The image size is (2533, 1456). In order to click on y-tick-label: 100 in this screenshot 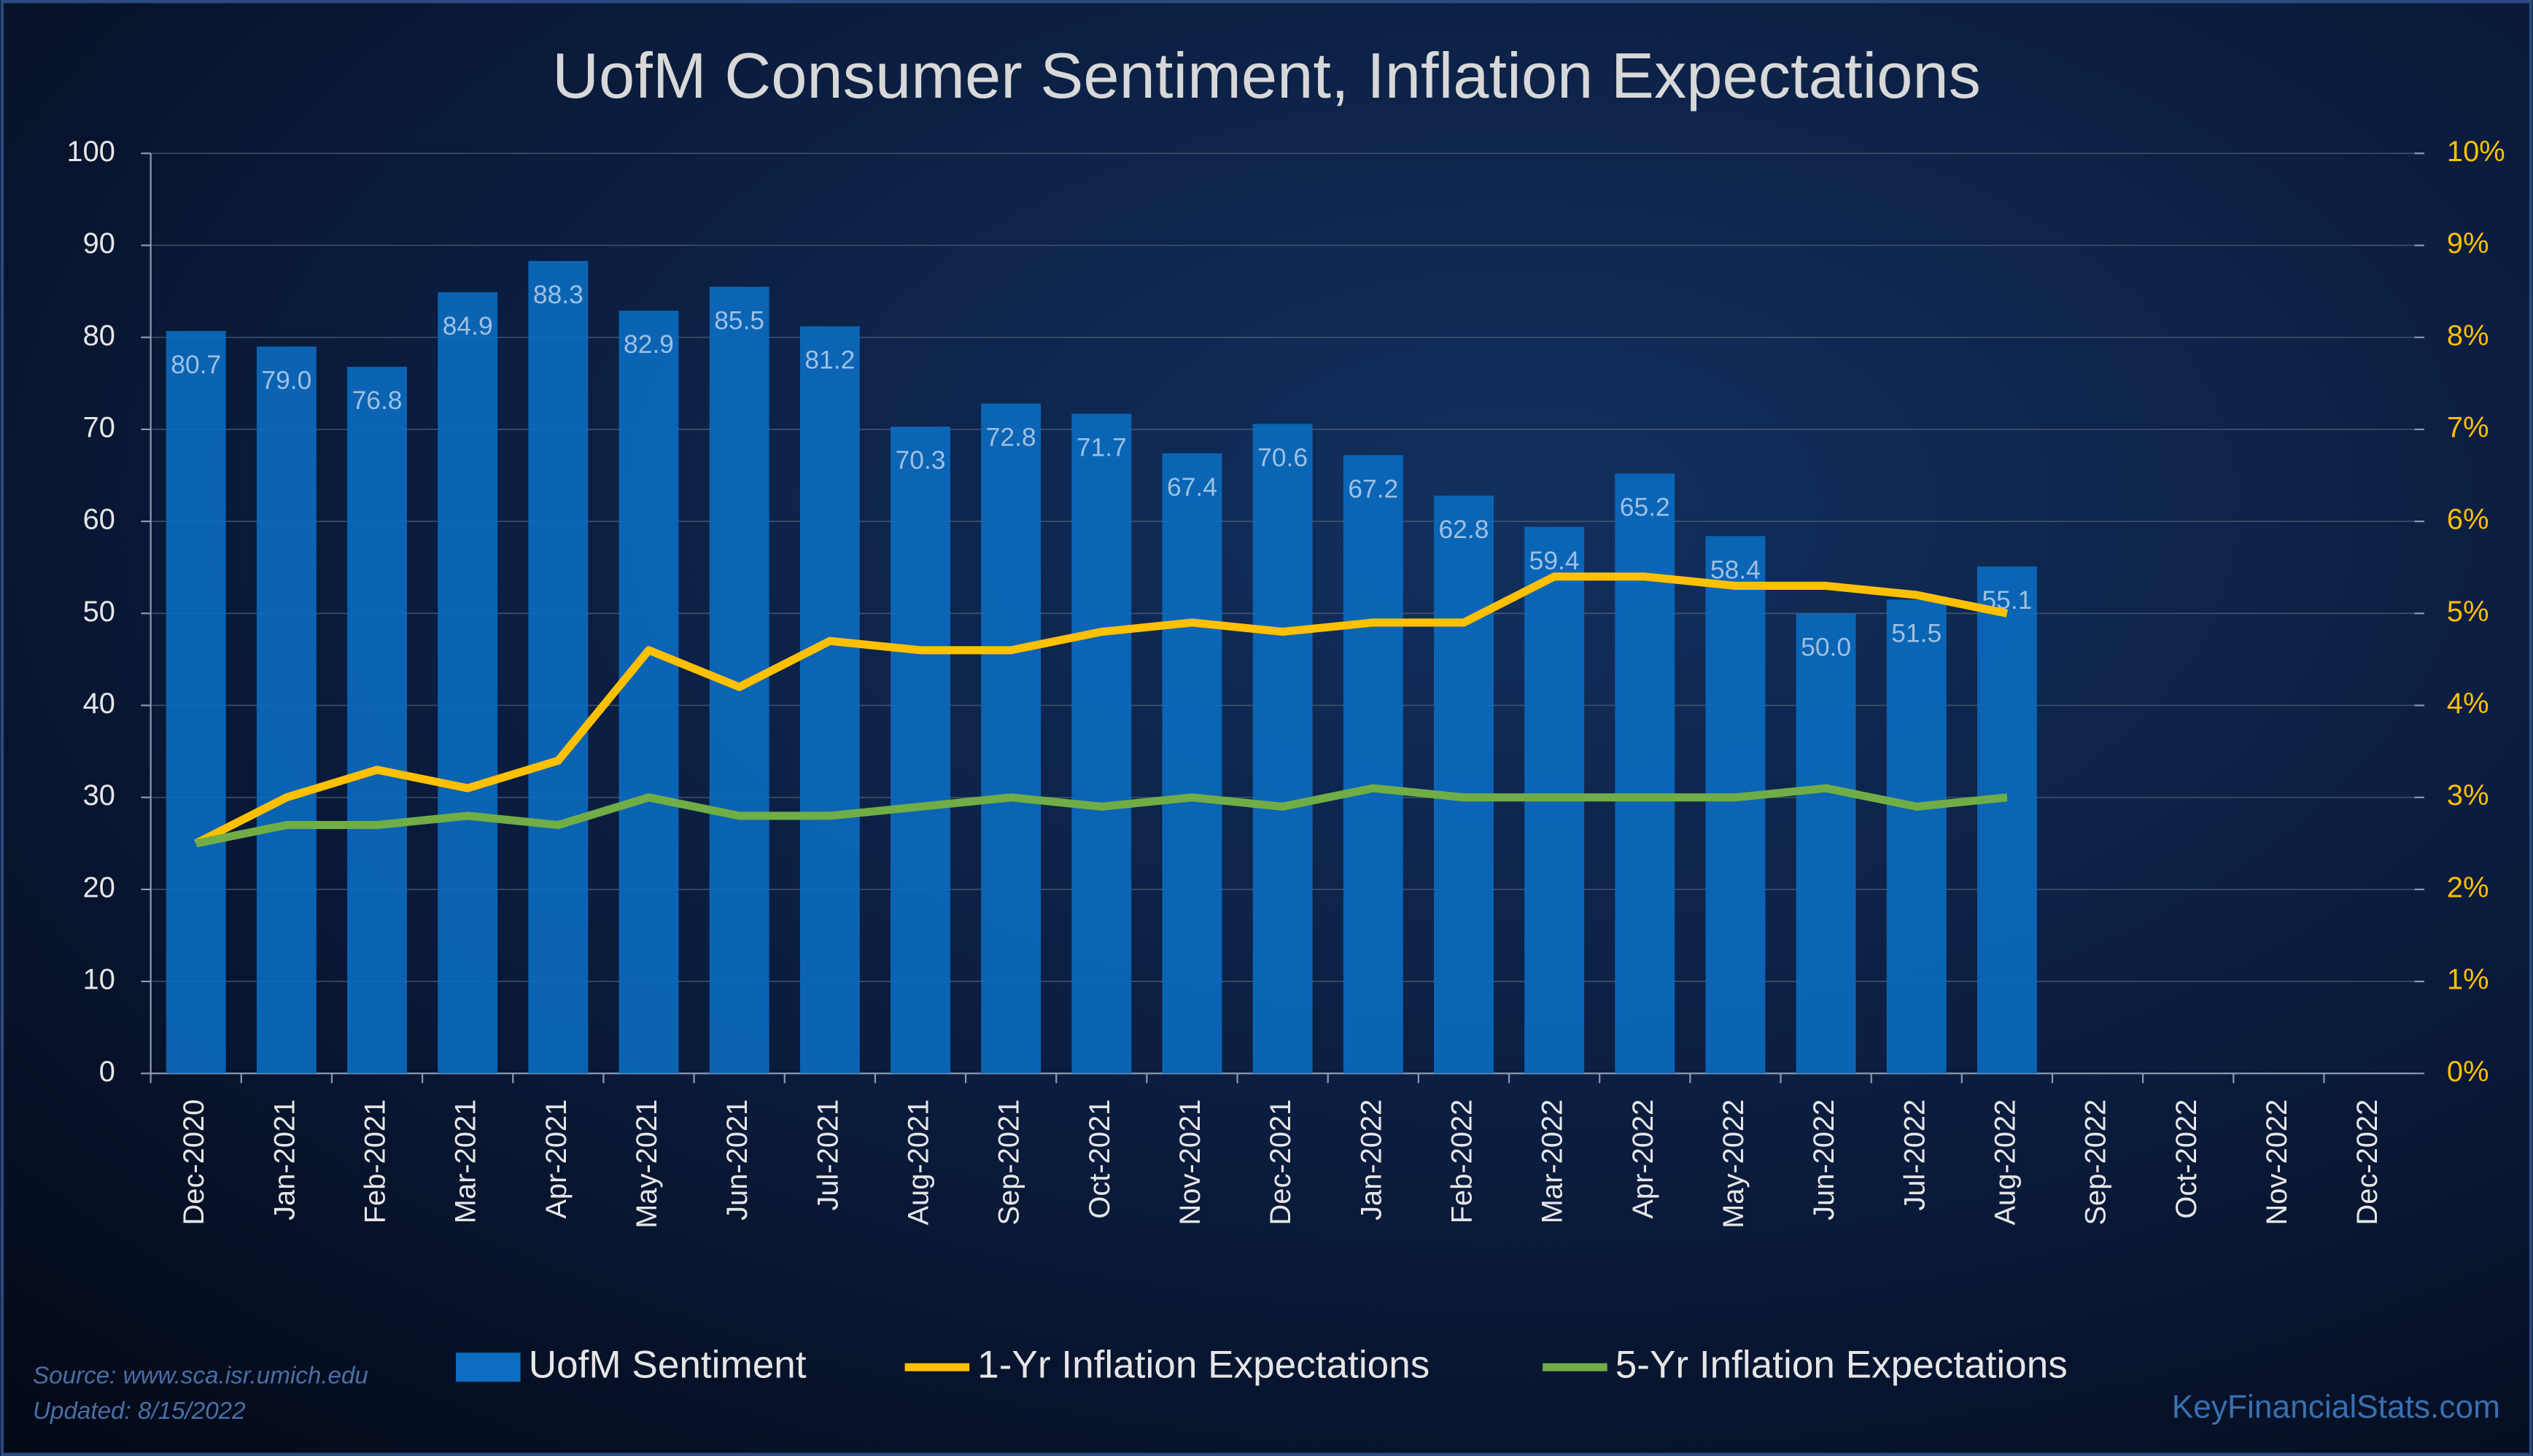, I will do `click(90, 152)`.